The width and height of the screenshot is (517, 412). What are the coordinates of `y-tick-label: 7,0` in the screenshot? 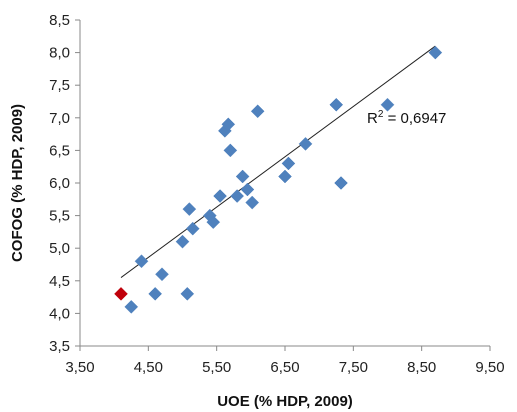 It's located at (59, 118).